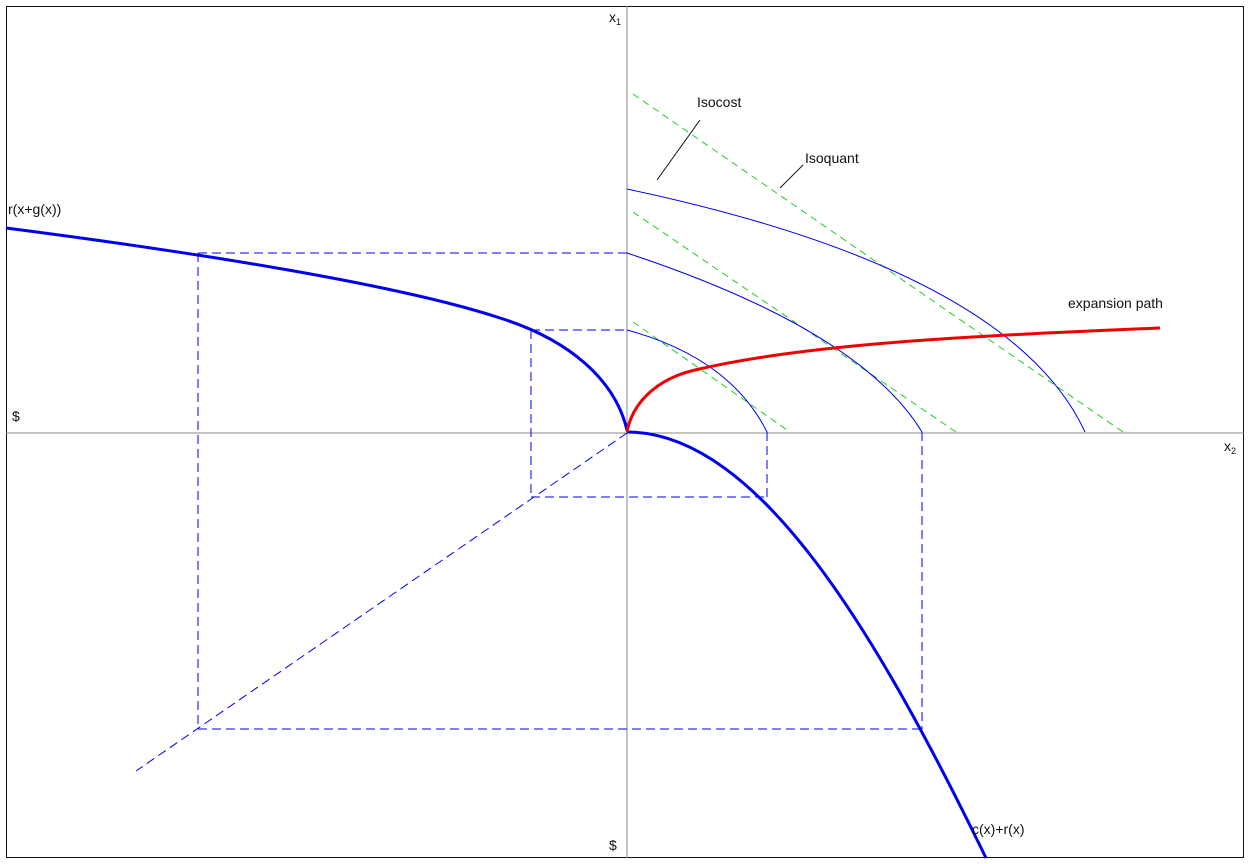 This screenshot has height=864, width=1249. I want to click on isoquant-curve-middle, so click(774, 342).